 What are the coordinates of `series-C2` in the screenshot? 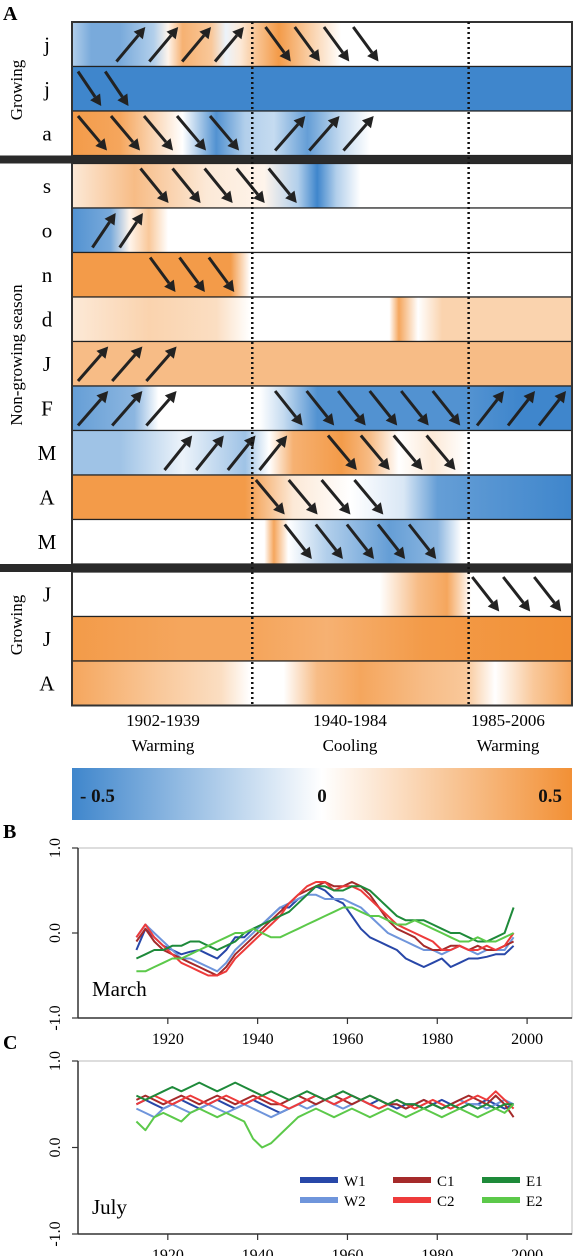 It's located at (325, 929).